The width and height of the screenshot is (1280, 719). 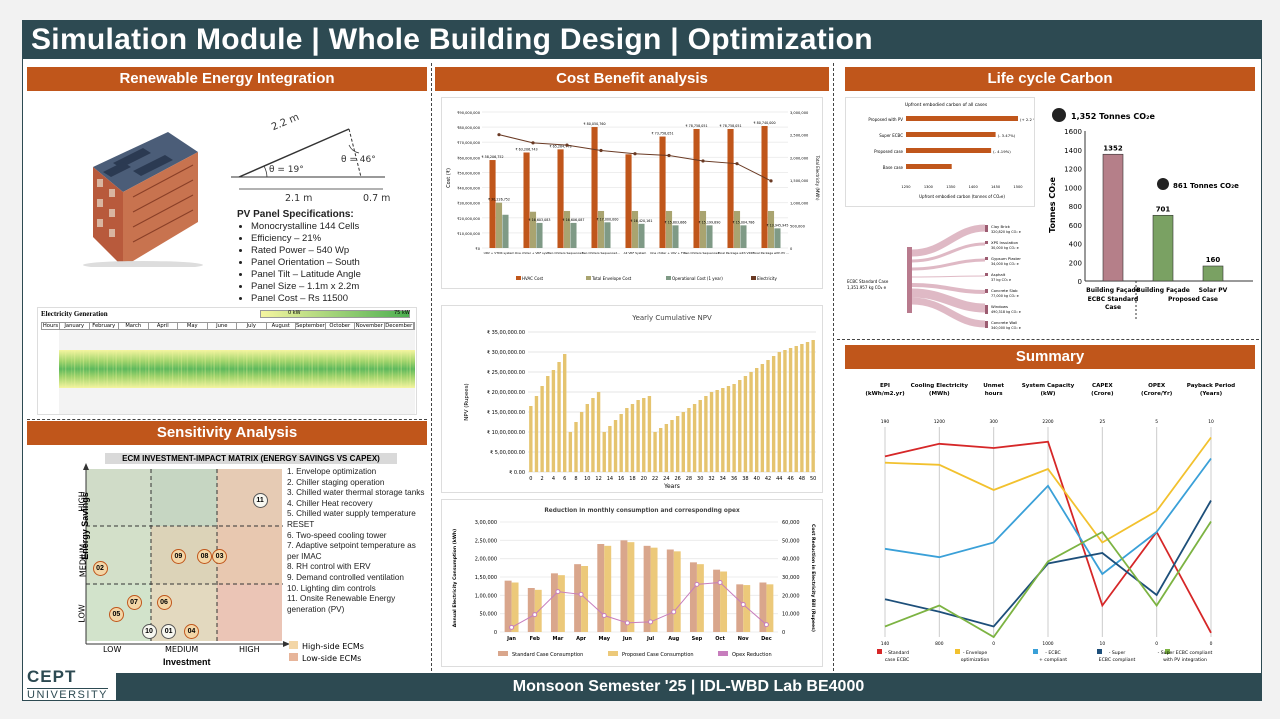 What do you see at coordinates (1004, 322) in the screenshot?
I see `sankey-target-label: Concrete Wall` at bounding box center [1004, 322].